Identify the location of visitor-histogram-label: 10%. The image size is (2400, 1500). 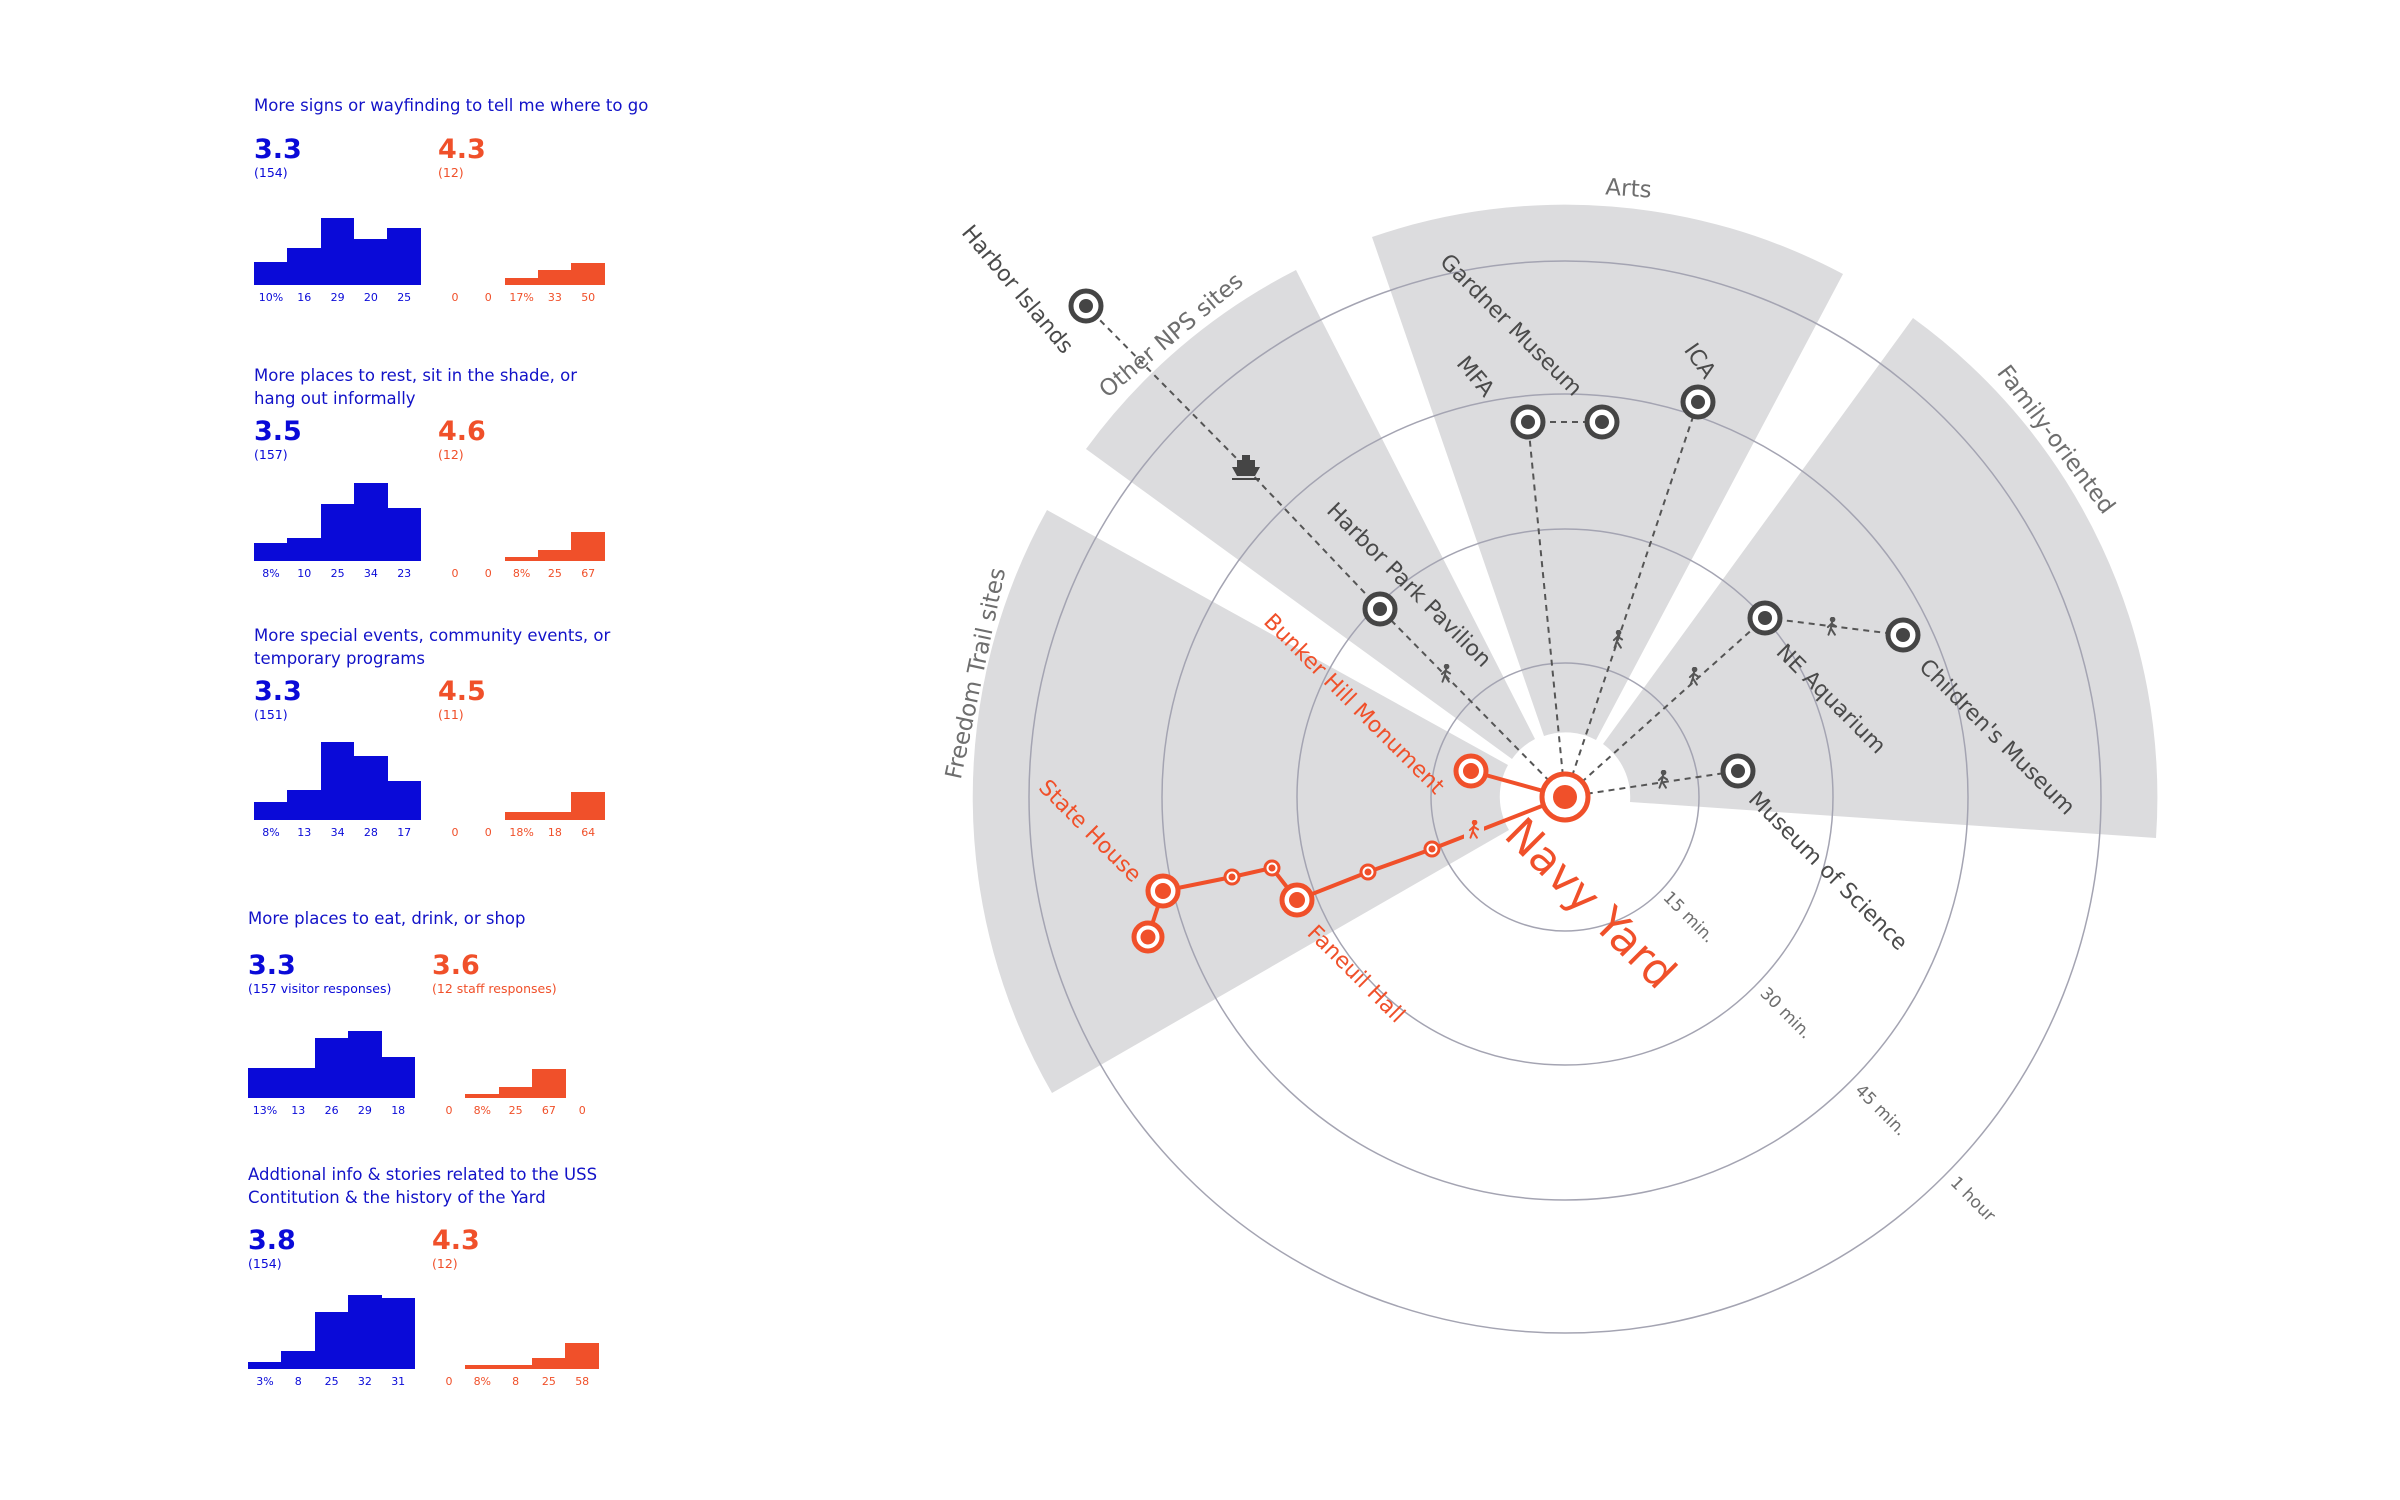
(271, 297).